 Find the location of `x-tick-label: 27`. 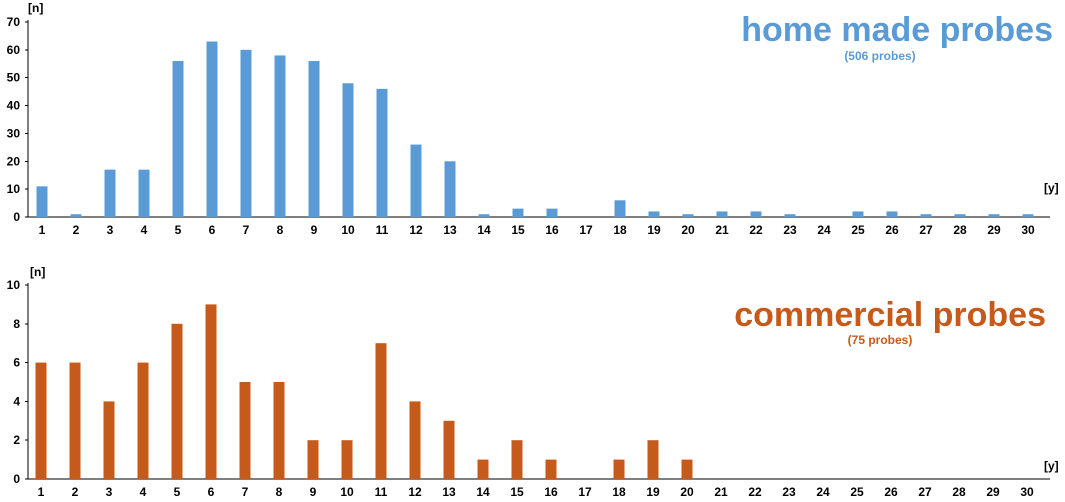

x-tick-label: 27 is located at coordinates (925, 492).